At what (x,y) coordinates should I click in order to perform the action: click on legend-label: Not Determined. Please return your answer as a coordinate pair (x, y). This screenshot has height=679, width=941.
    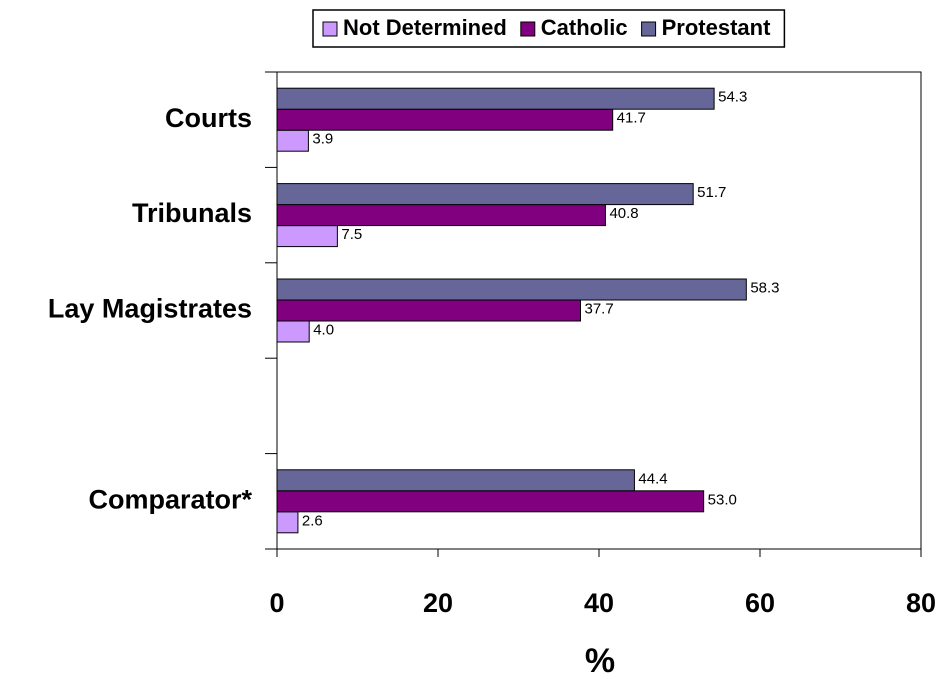
    Looking at the image, I should click on (425, 27).